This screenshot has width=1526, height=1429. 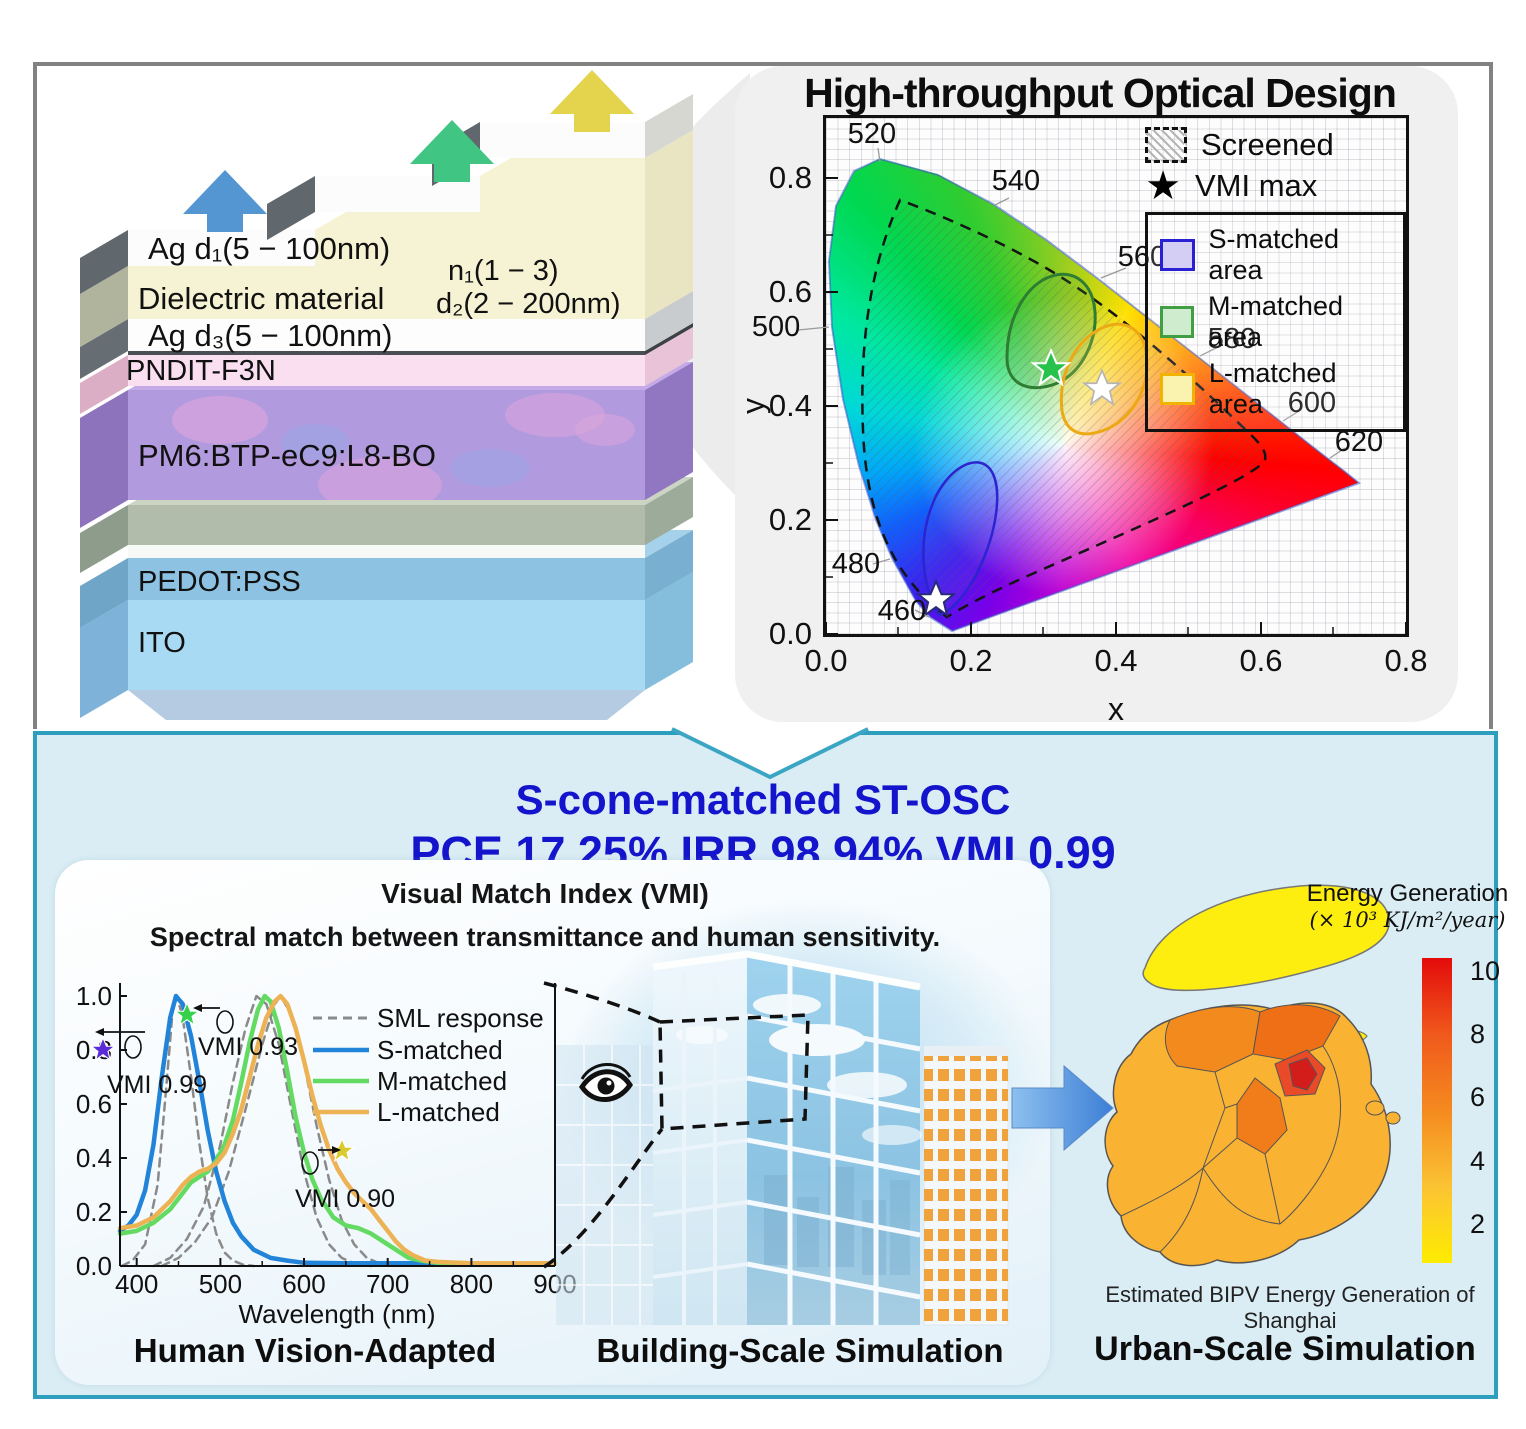 I want to click on cbar-tick-4: 4, so click(x=1477, y=1161).